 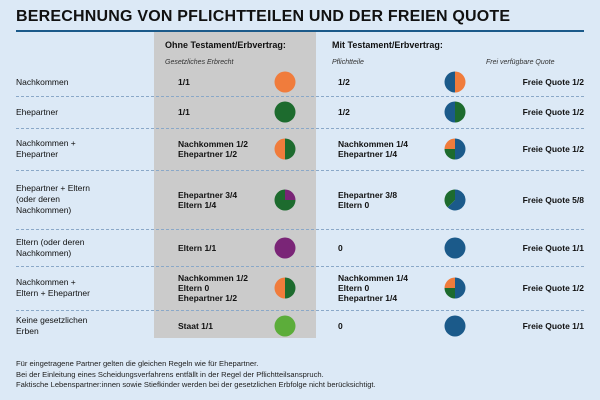 What do you see at coordinates (50, 241) in the screenshot?
I see `heir-group-label-line: Eltern (oder deren` at bounding box center [50, 241].